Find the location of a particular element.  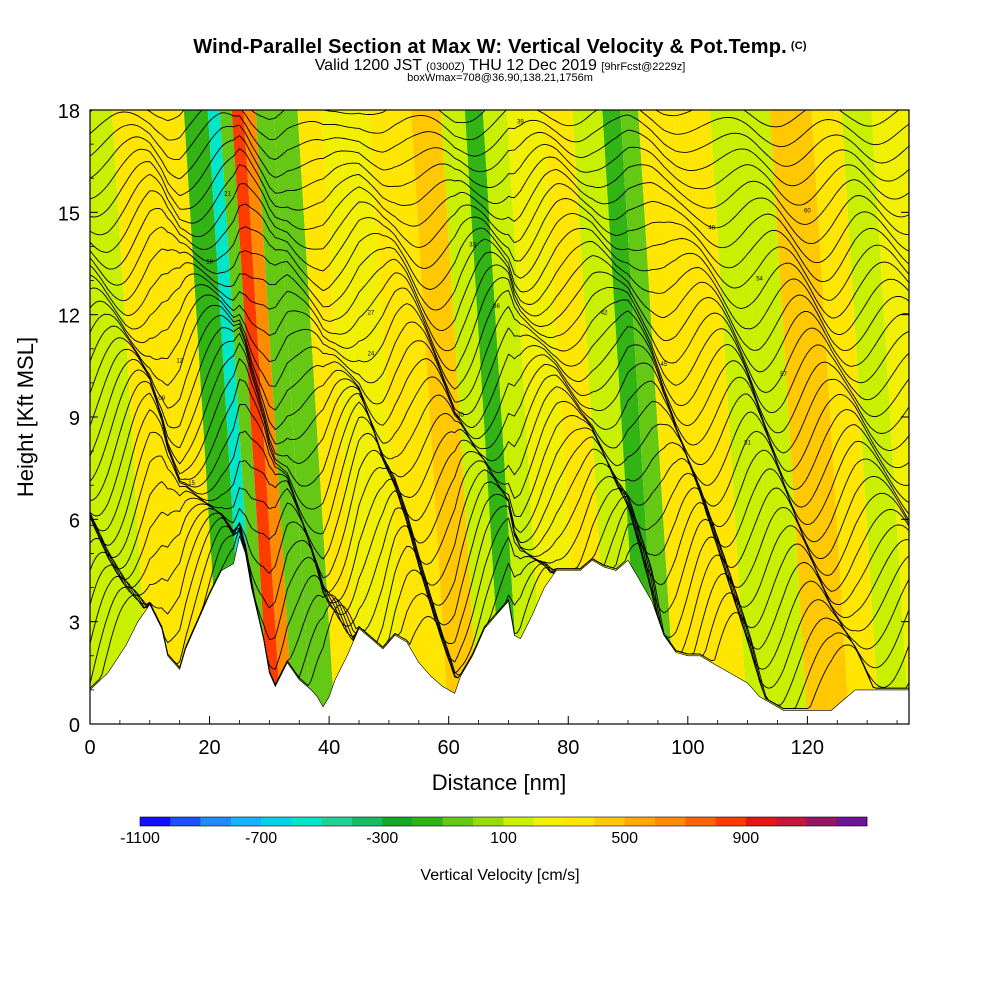

x-tick-label: 120 is located at coordinates (807, 748).